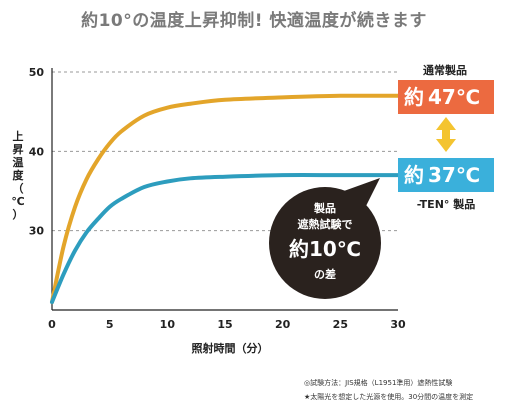 The width and height of the screenshot is (508, 410). I want to click on x-tick-label: 5, so click(110, 324).